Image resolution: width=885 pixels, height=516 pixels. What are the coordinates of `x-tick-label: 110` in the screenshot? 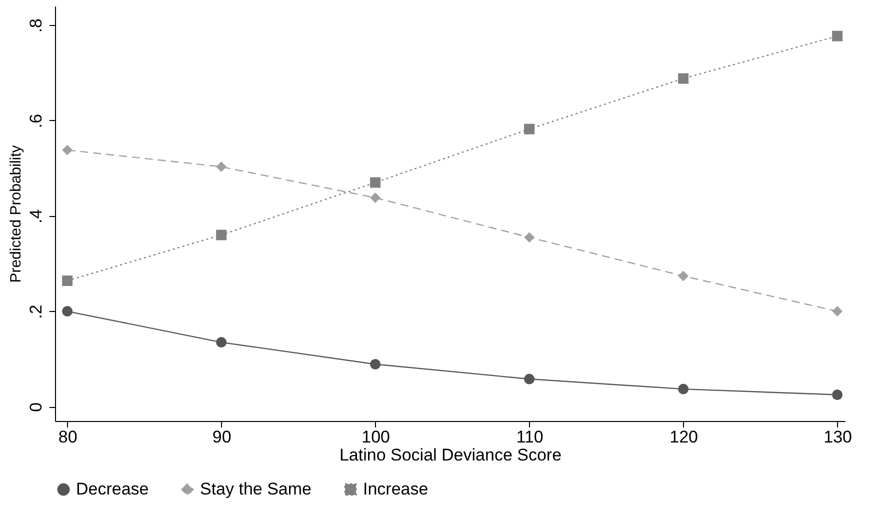 It's located at (530, 437).